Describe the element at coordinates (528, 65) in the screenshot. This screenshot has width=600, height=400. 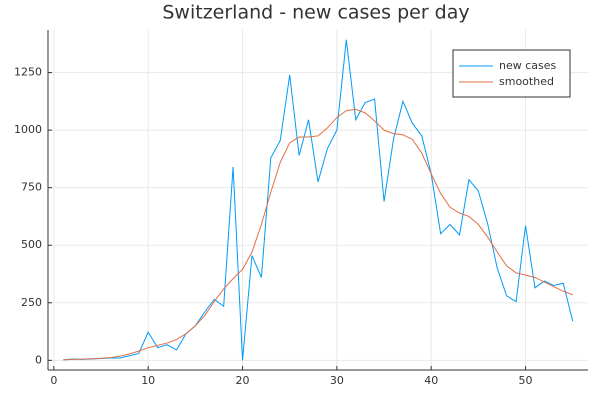
I see `legend-label: new cases` at that location.